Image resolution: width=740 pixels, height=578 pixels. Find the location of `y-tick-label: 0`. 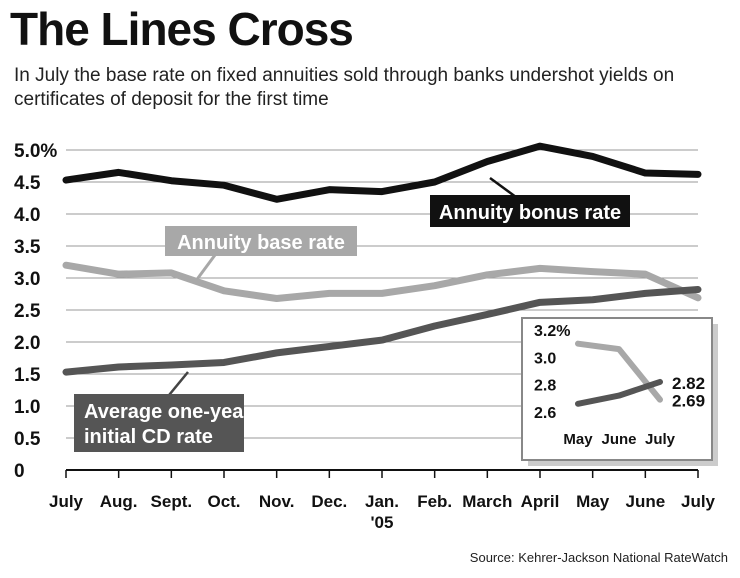

y-tick-label: 0 is located at coordinates (19, 471).